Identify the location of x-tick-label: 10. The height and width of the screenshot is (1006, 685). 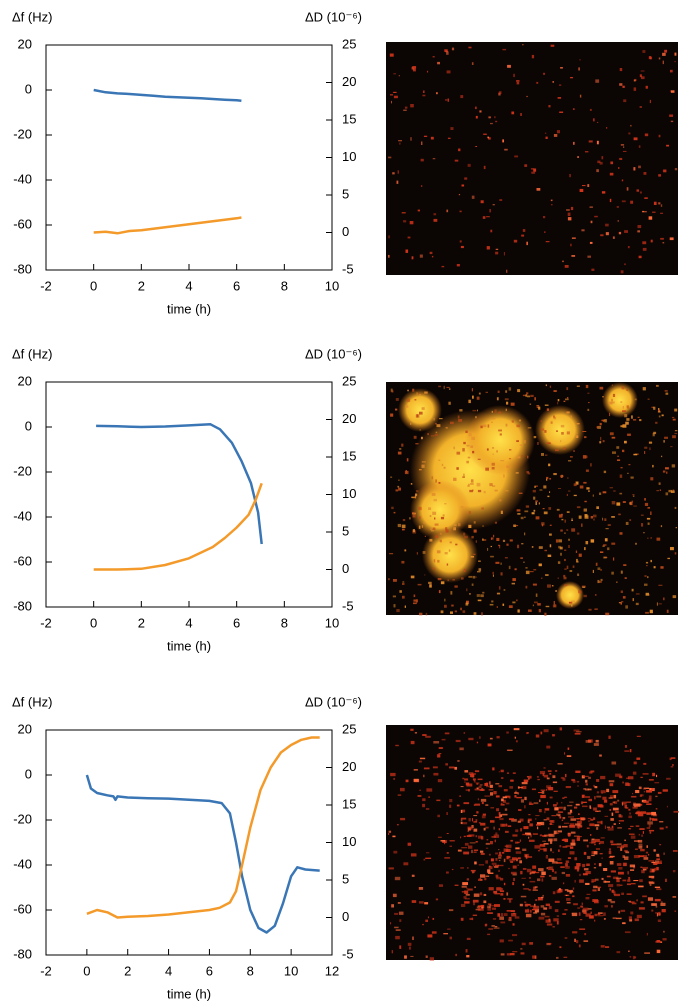
(332, 285).